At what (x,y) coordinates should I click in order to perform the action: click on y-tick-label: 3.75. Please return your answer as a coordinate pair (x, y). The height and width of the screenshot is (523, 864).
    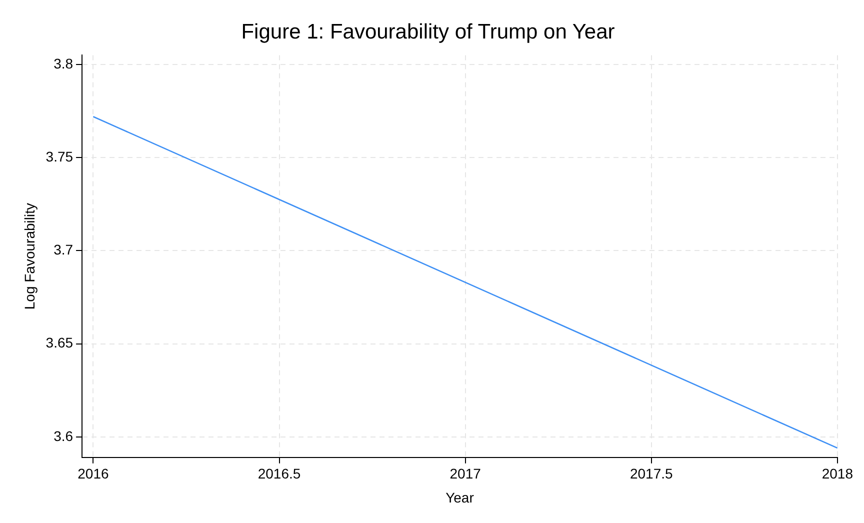
    Looking at the image, I should click on (60, 156).